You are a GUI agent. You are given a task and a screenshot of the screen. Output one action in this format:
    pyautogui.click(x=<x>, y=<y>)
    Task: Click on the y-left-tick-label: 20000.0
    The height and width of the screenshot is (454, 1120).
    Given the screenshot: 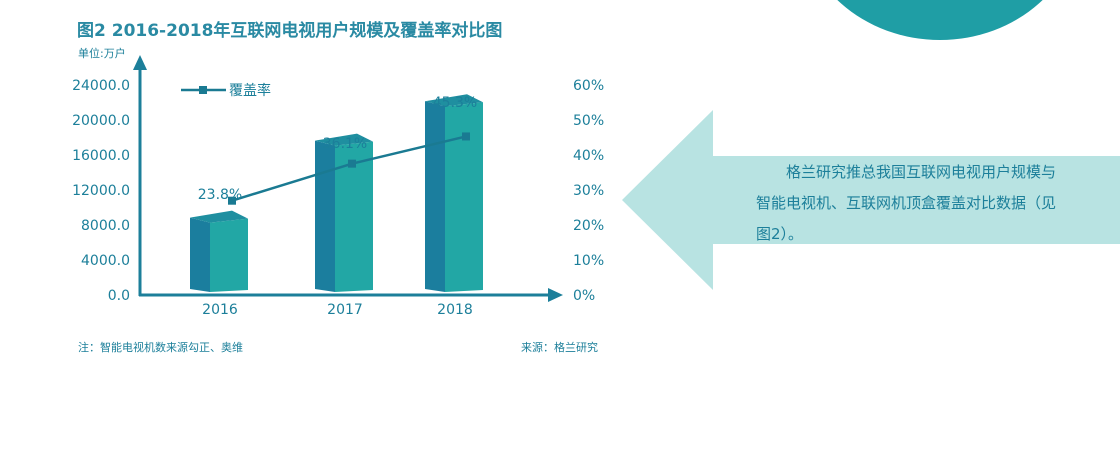 What is the action you would take?
    pyautogui.click(x=101, y=121)
    